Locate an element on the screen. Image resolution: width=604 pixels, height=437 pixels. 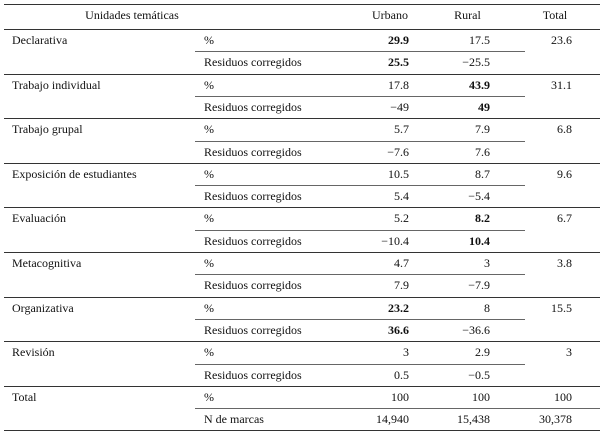
cell: 43.9 is located at coordinates (479, 84).